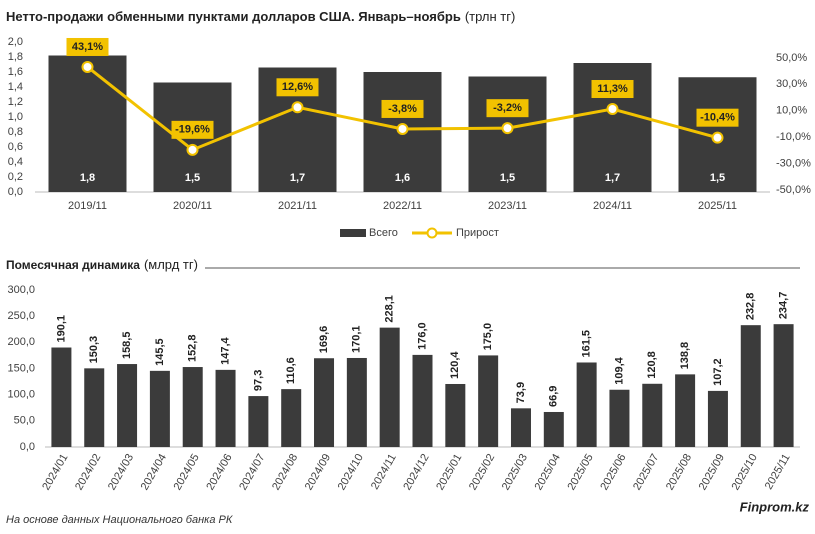  Describe the element at coordinates (422, 336) in the screenshot. I see `bar-value-label: 176,0` at that location.